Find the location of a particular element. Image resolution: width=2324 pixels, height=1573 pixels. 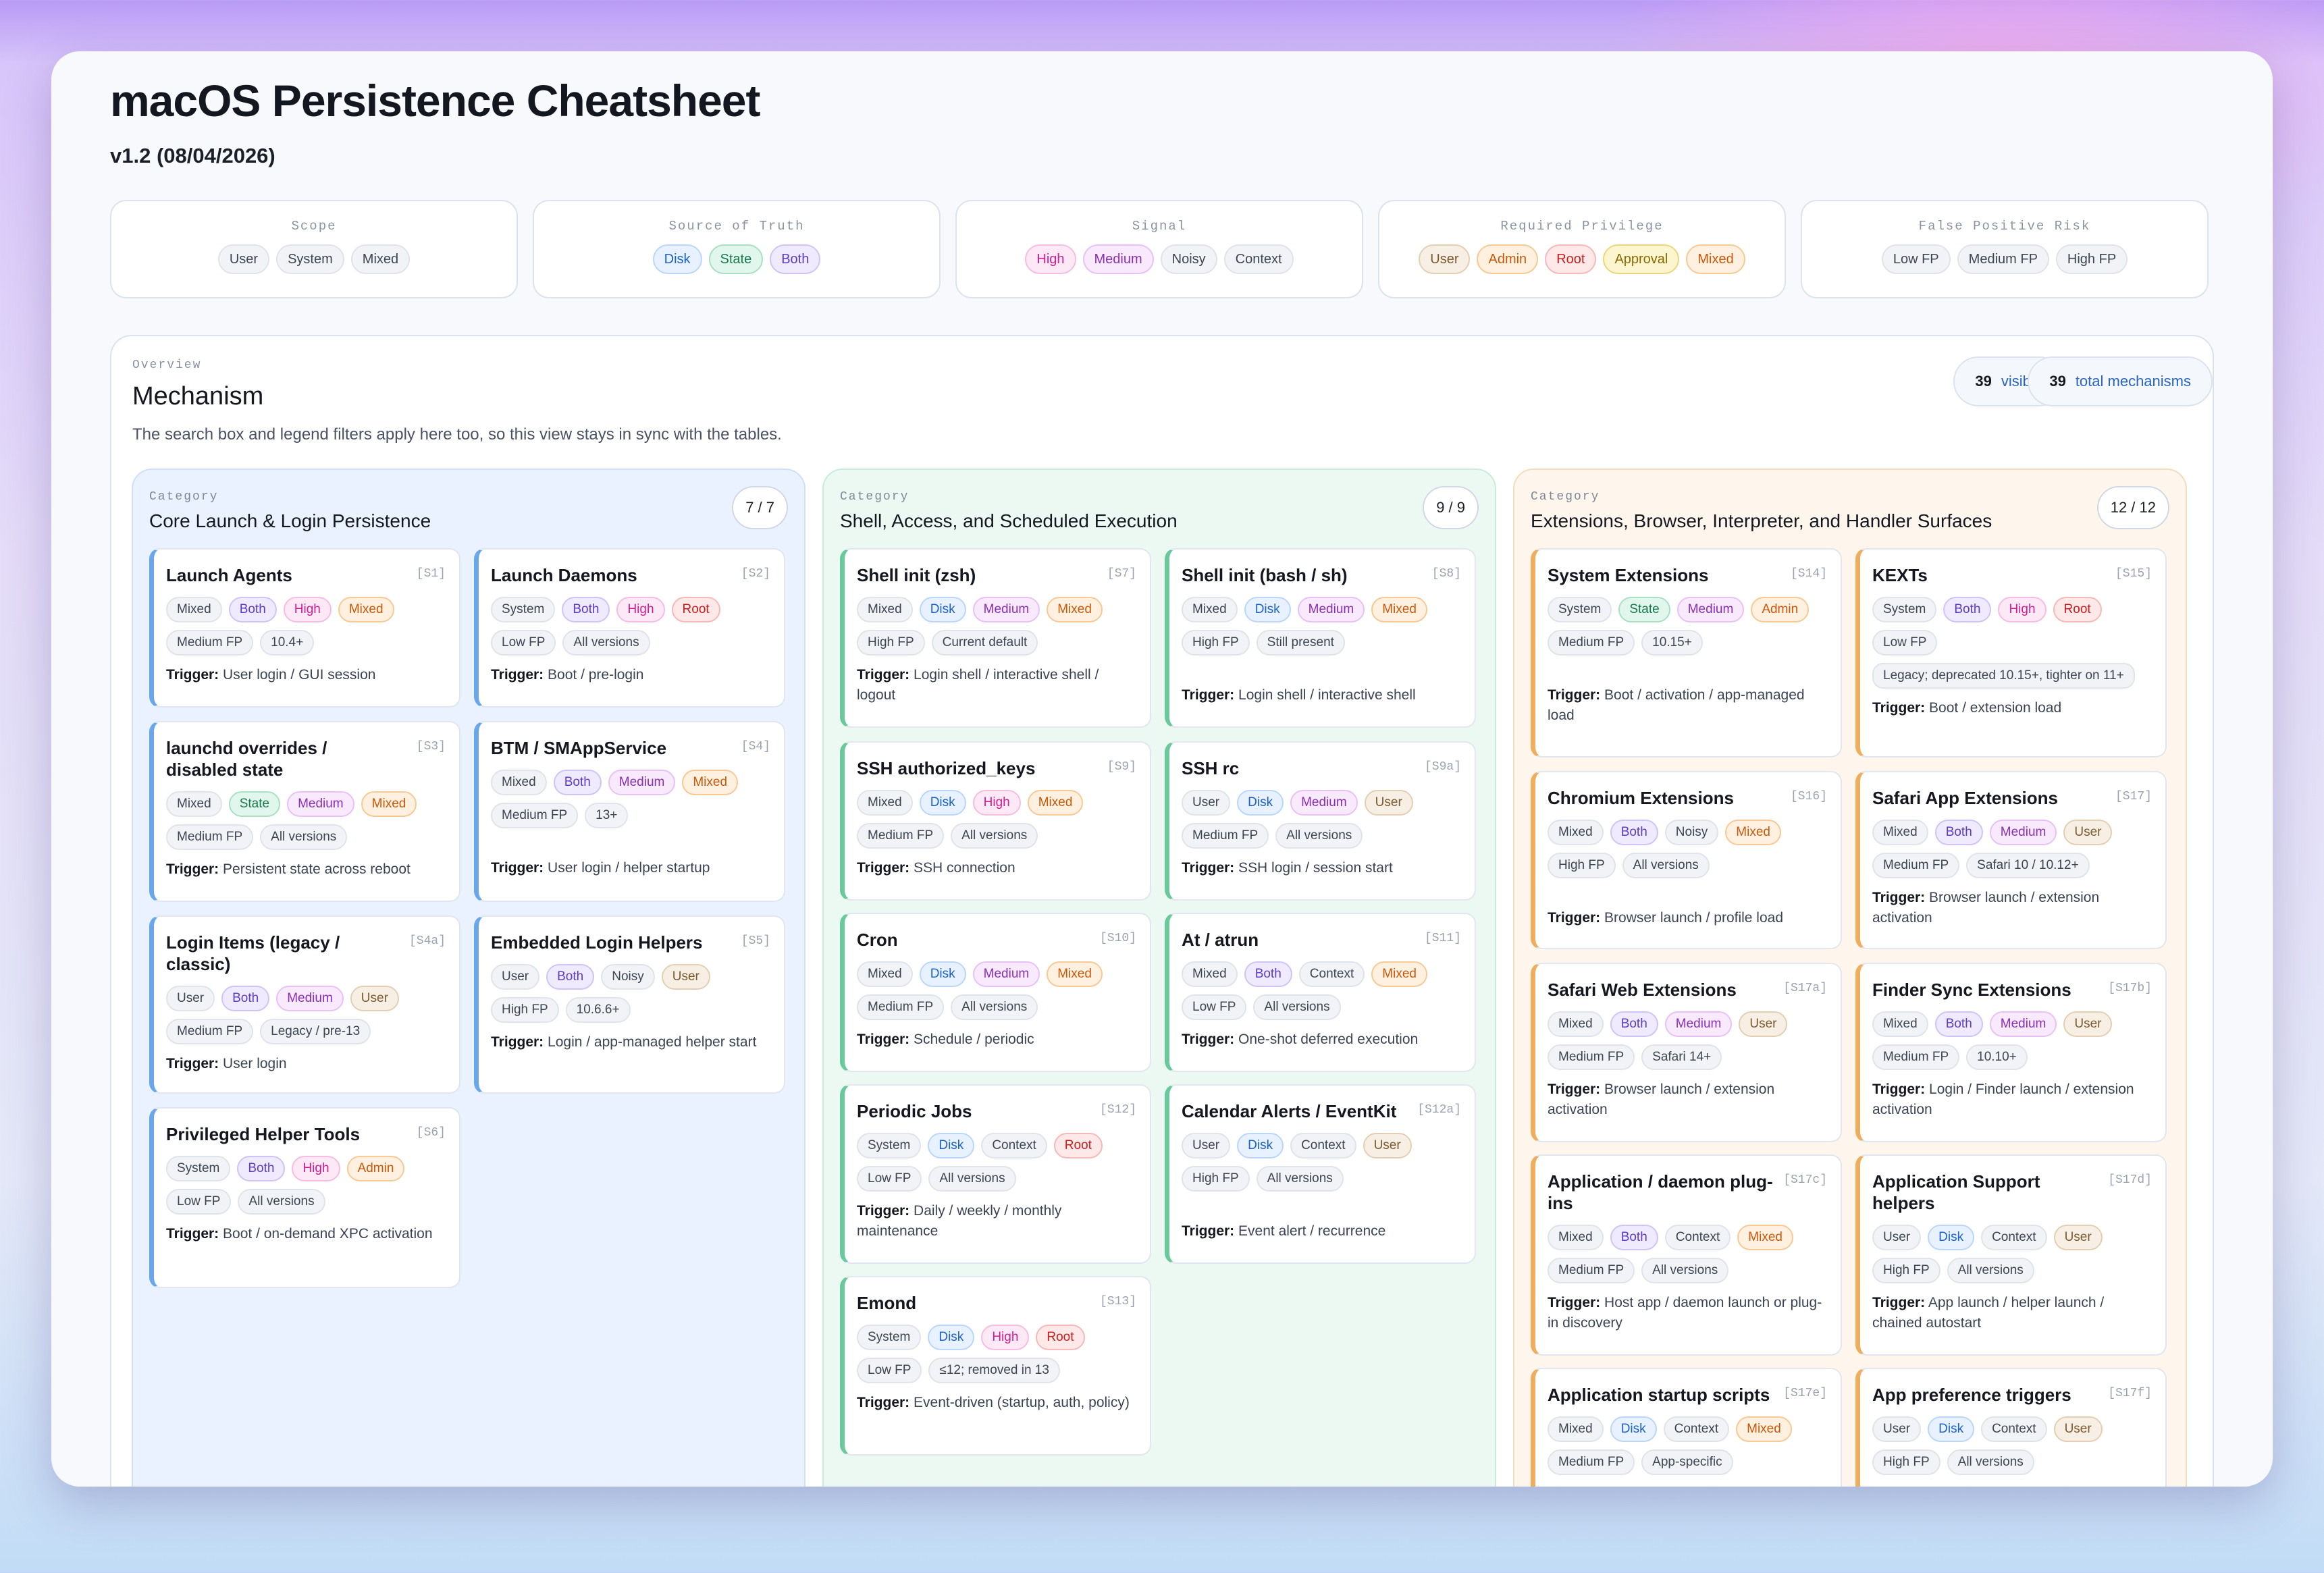

filter-chip-medium: Medium is located at coordinates (1118, 259).